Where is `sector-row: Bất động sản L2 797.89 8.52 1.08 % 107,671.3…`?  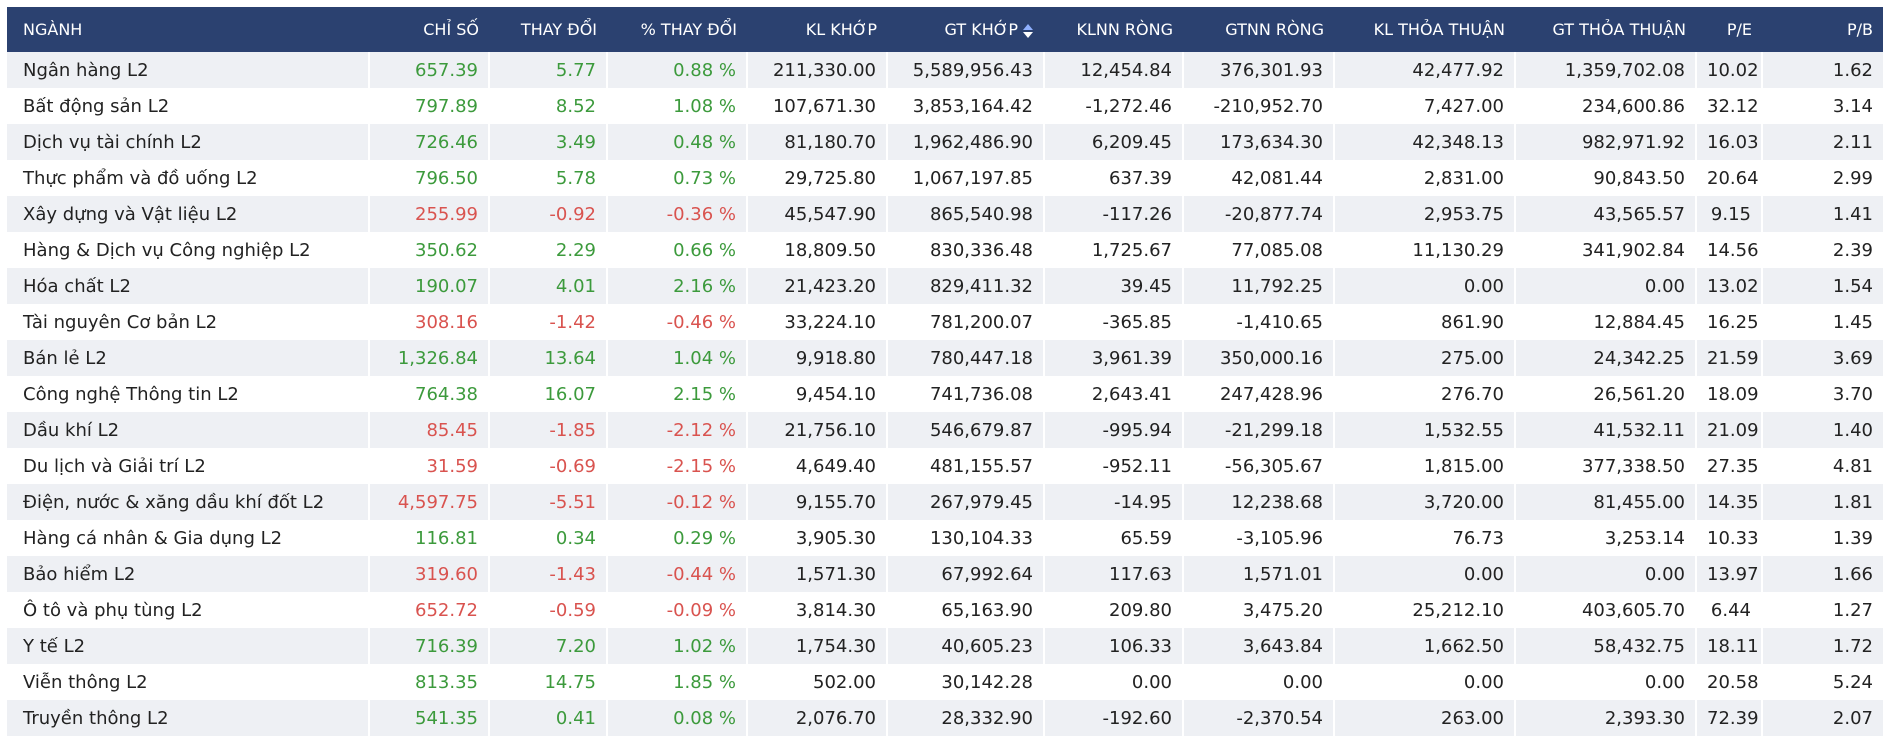
sector-row: Bất động sản L2 797.89 8.52 1.08 % 107,671.3… is located at coordinates (945, 106).